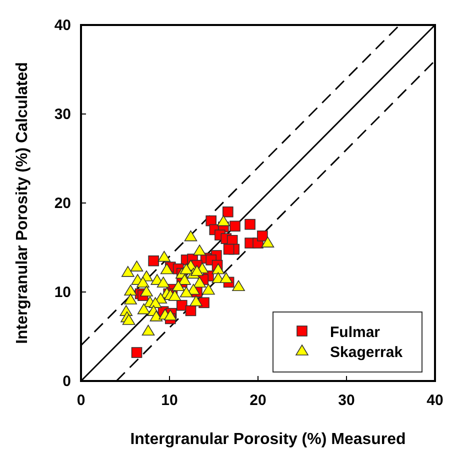 The height and width of the screenshot is (455, 452). What do you see at coordinates (62, 292) in the screenshot?
I see `y-tick-label: 10` at bounding box center [62, 292].